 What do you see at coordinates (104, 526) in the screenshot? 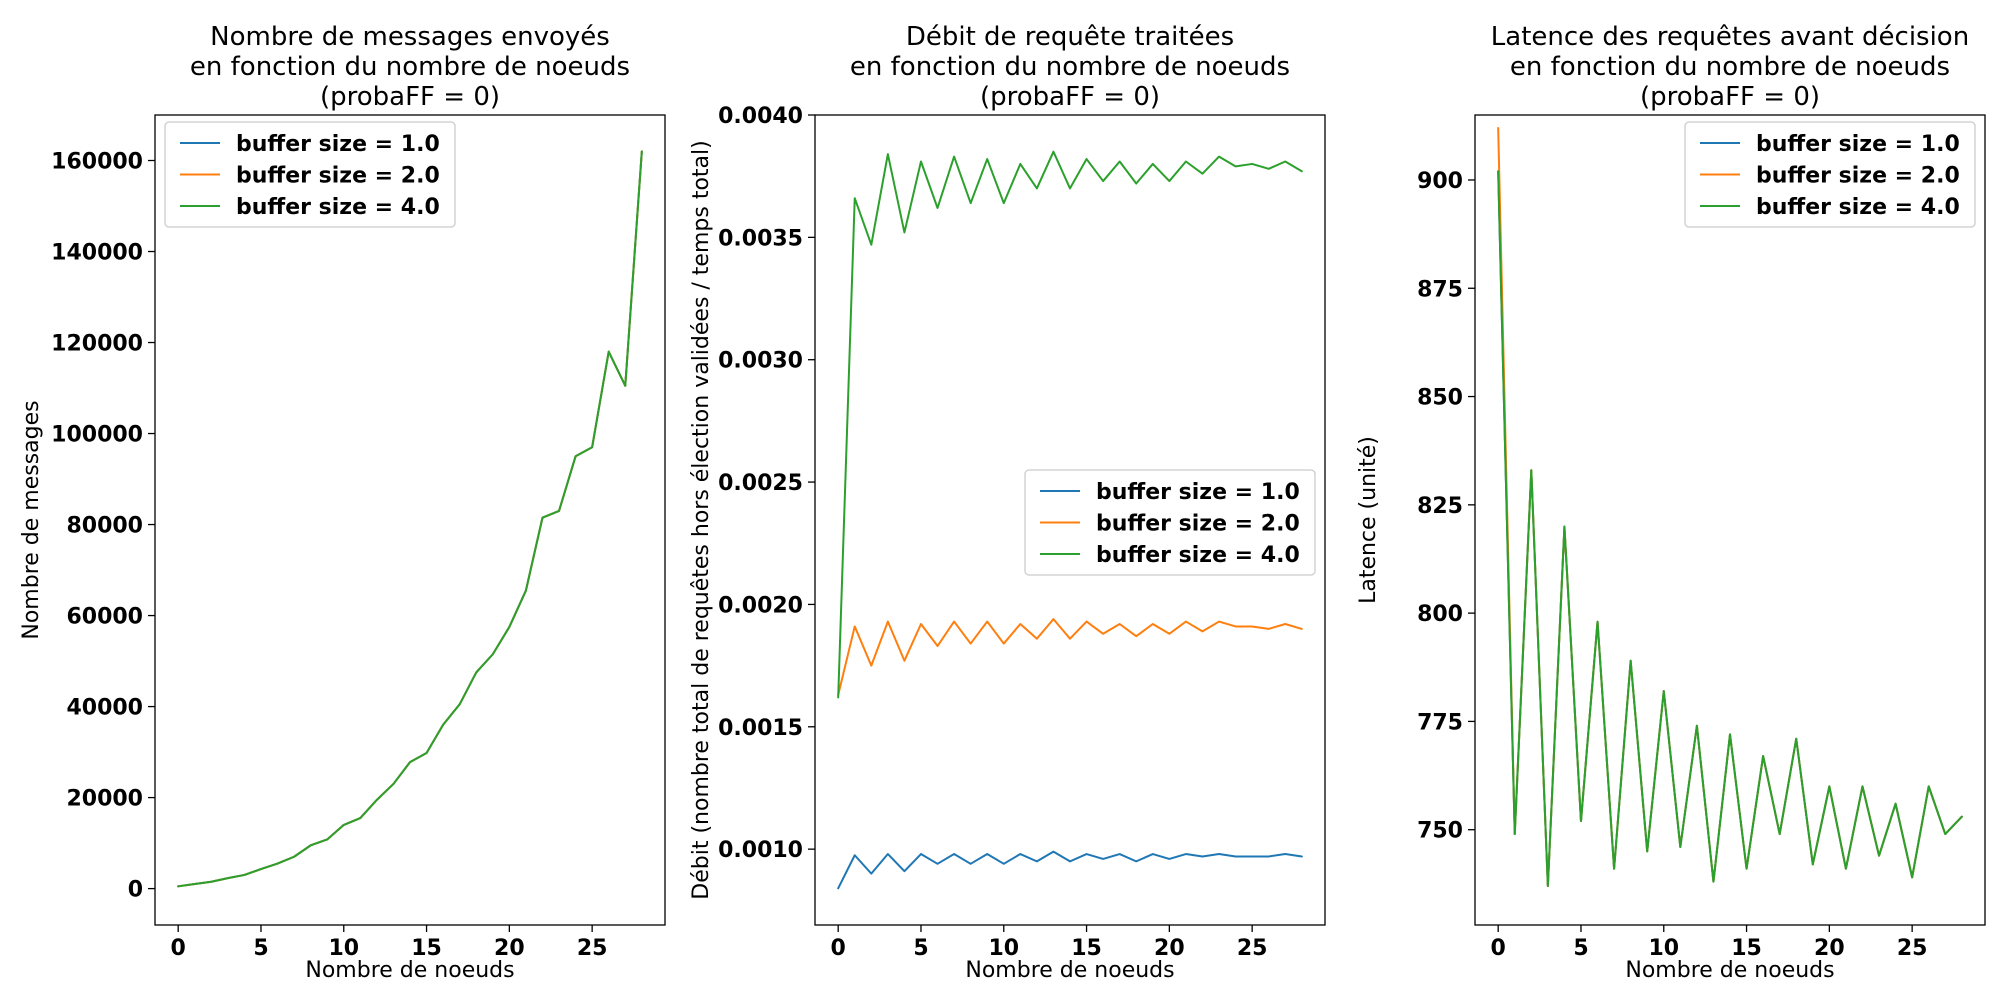
I see `y-tick-label: 80000` at bounding box center [104, 526].